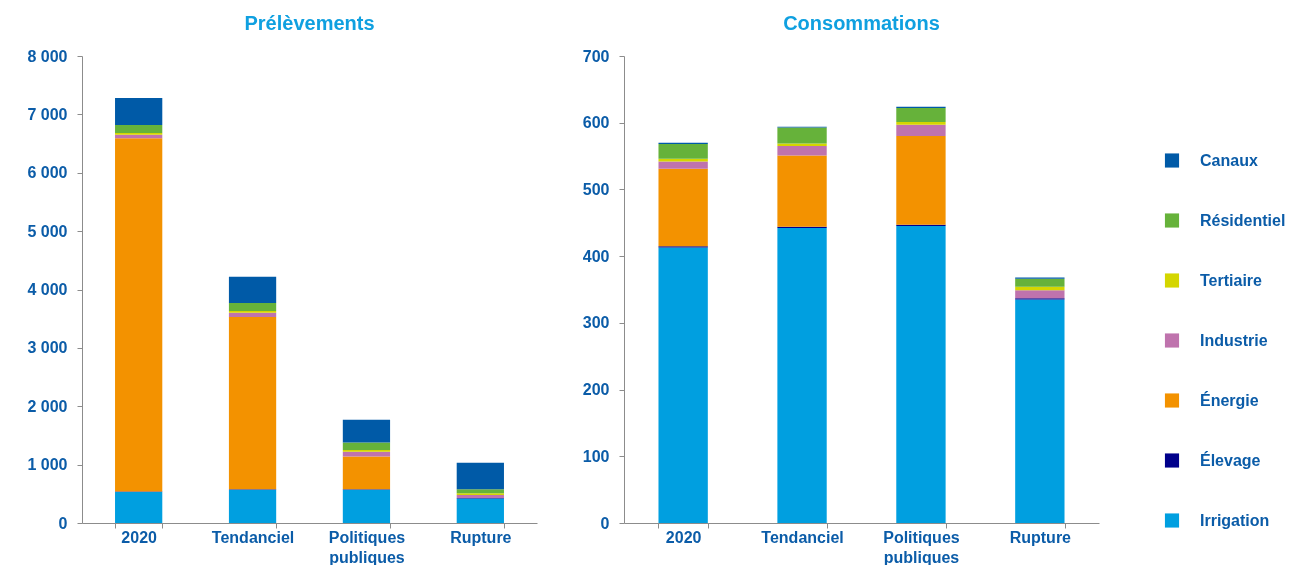 Image resolution: width=1306 pixels, height=570 pixels. What do you see at coordinates (1231, 280) in the screenshot?
I see `legend-label: Tertiaire` at bounding box center [1231, 280].